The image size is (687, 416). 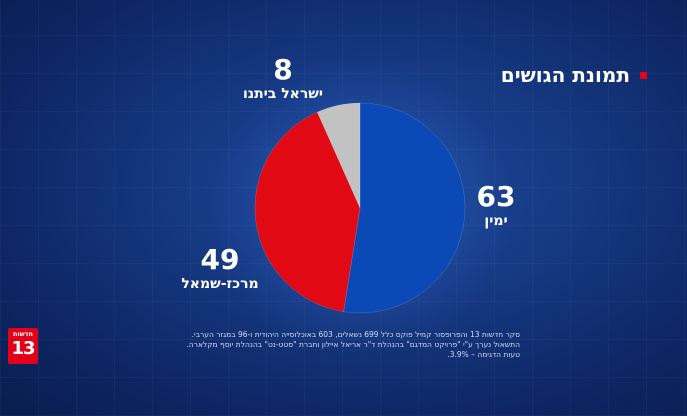 I want to click on footnote-line: טעות הדגימה – 3.9%., so click(x=483, y=354).